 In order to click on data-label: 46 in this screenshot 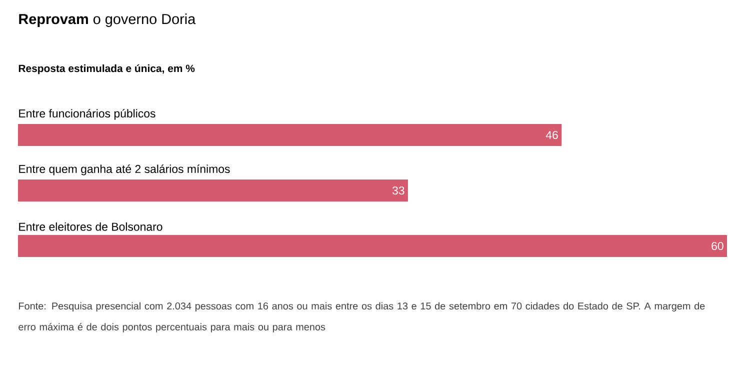, I will do `click(552, 135)`.